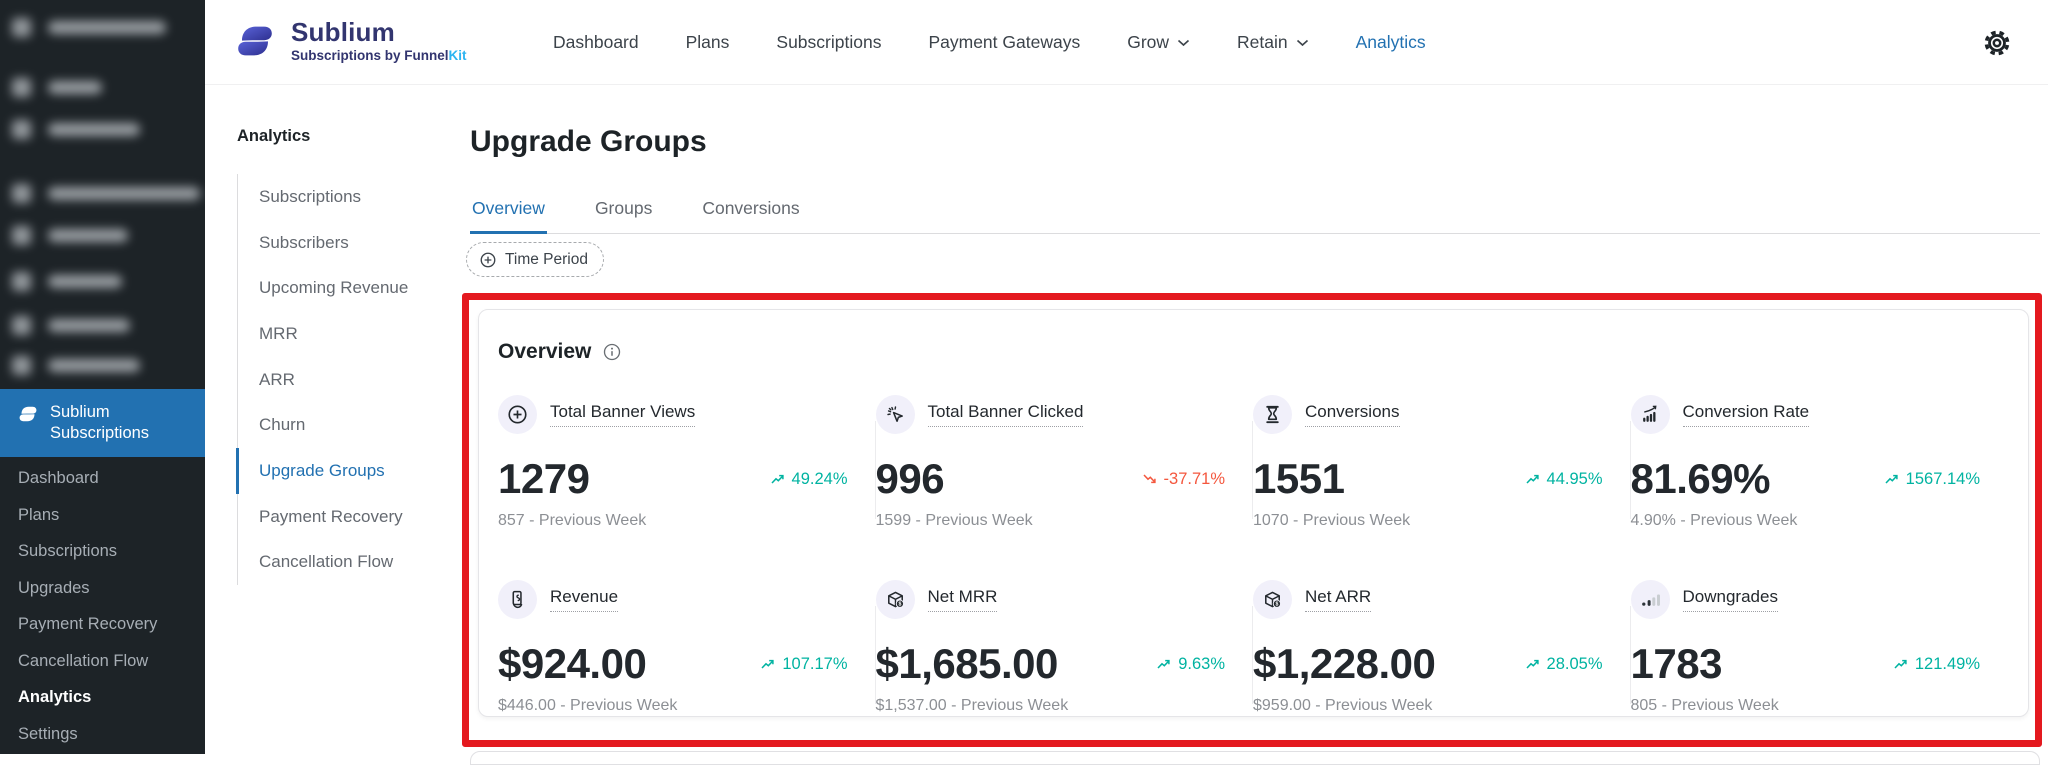 This screenshot has width=2048, height=765. I want to click on logo-title: Sublium, so click(343, 32).